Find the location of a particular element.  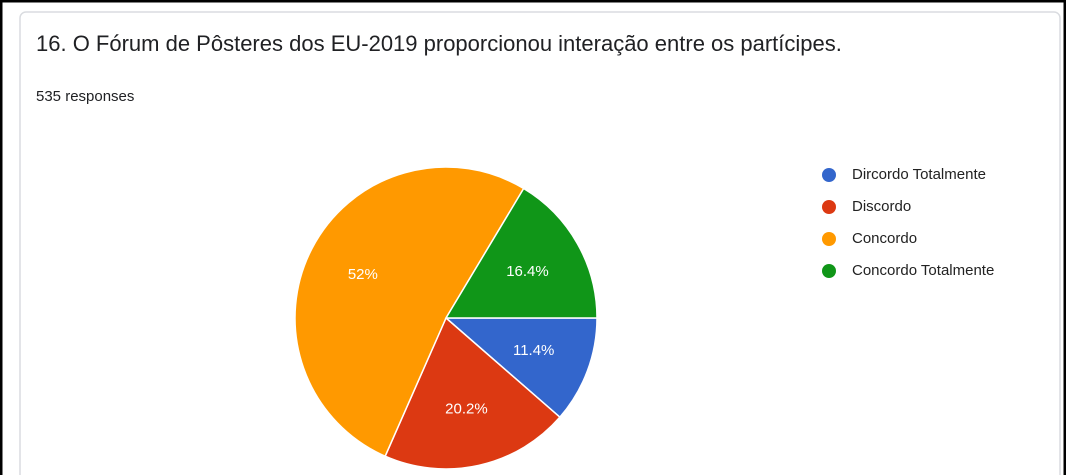

slice-label: 16.4% is located at coordinates (527, 271).